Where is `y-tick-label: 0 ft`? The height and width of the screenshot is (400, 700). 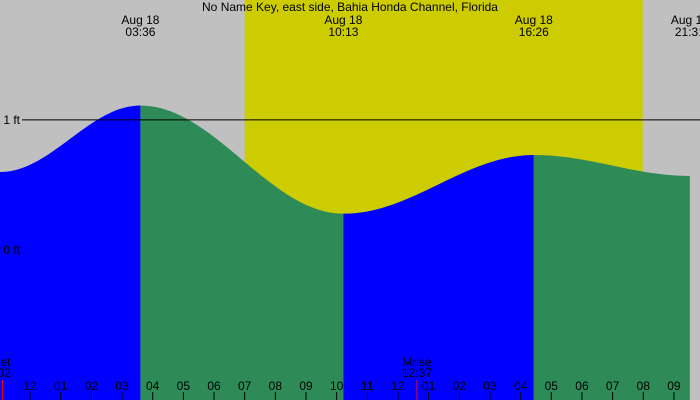
y-tick-label: 0 ft is located at coordinates (11, 250).